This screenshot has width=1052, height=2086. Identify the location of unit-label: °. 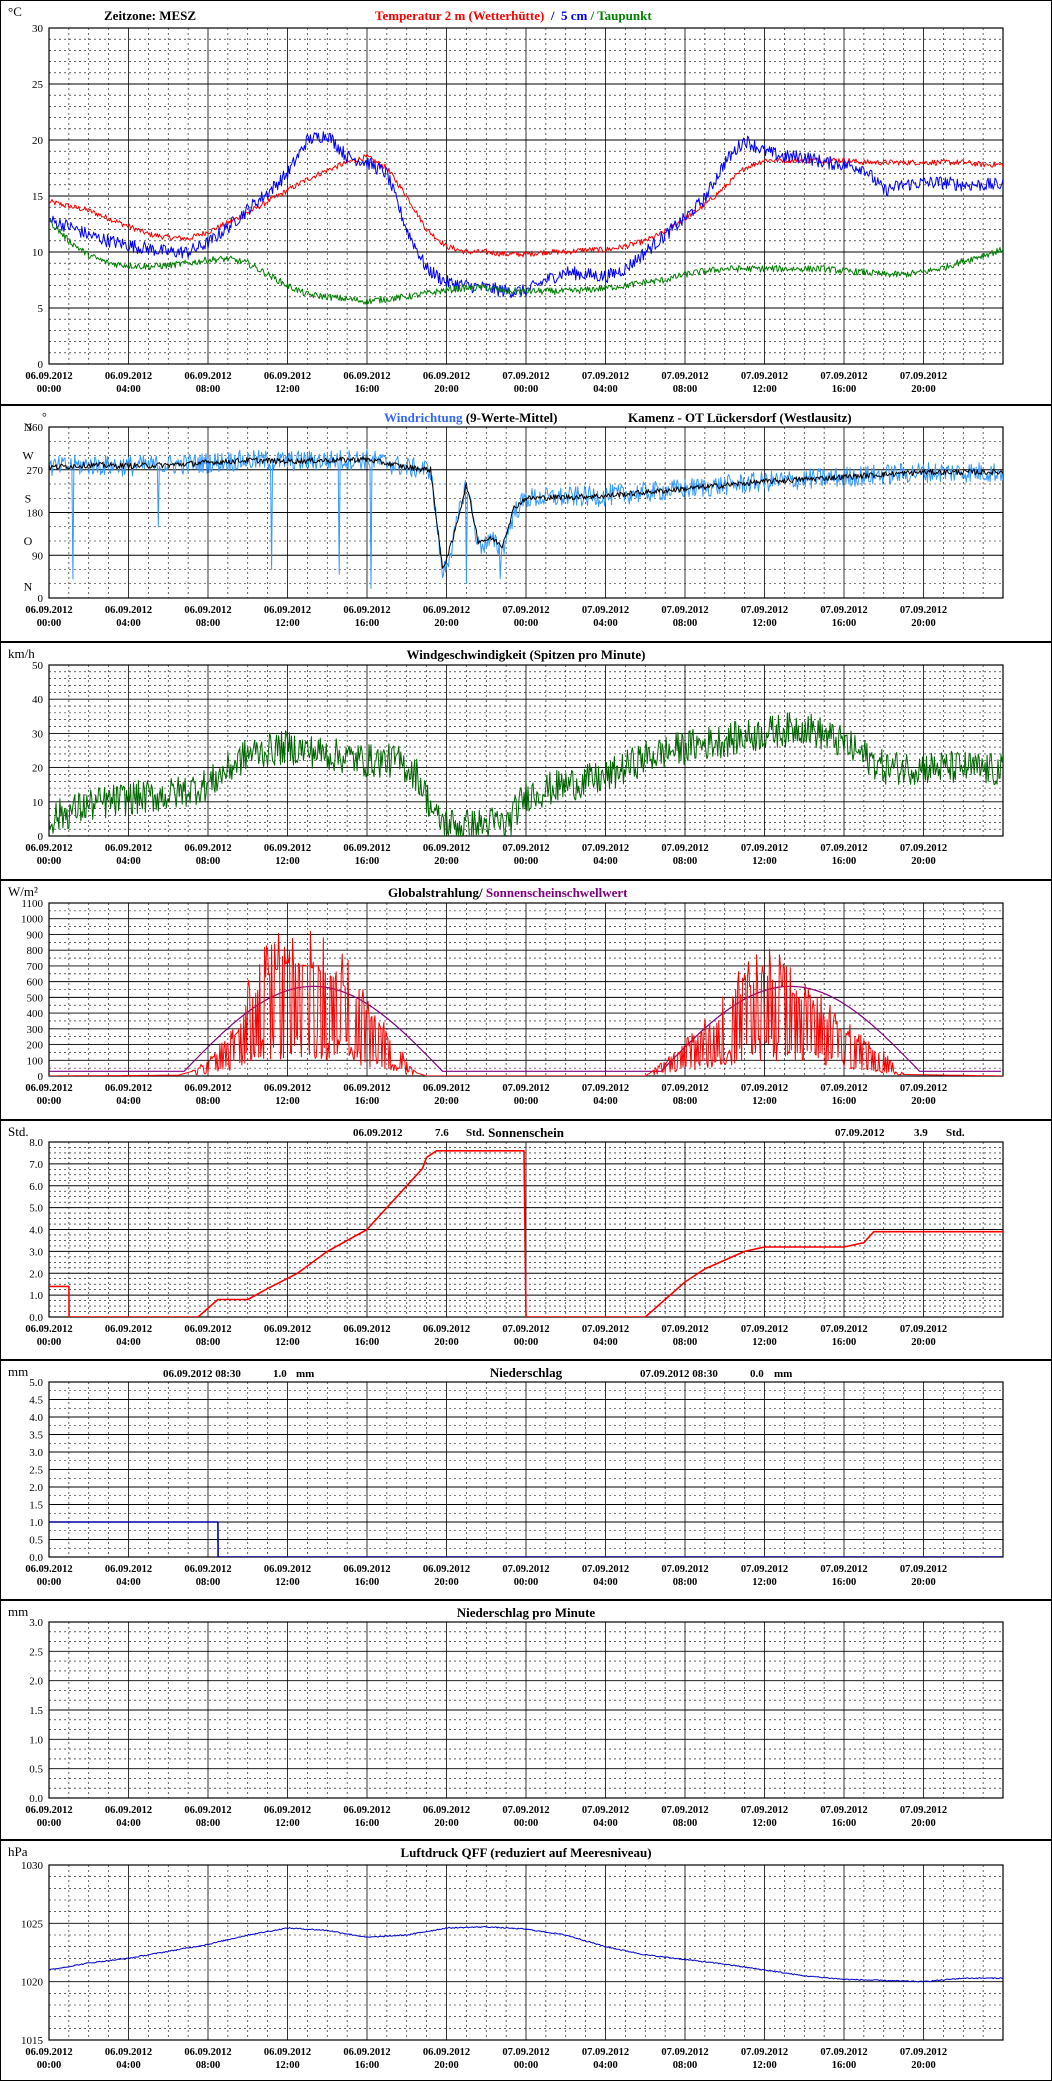
(44, 417).